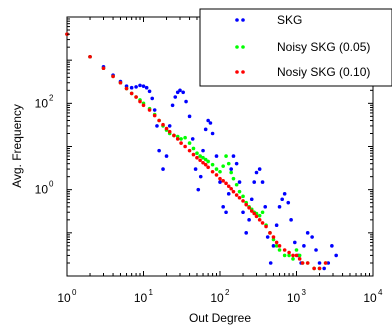 The image size is (392, 329). Describe the element at coordinates (51, 97) in the screenshot. I see `y-tick-label-exponent: 2` at that location.